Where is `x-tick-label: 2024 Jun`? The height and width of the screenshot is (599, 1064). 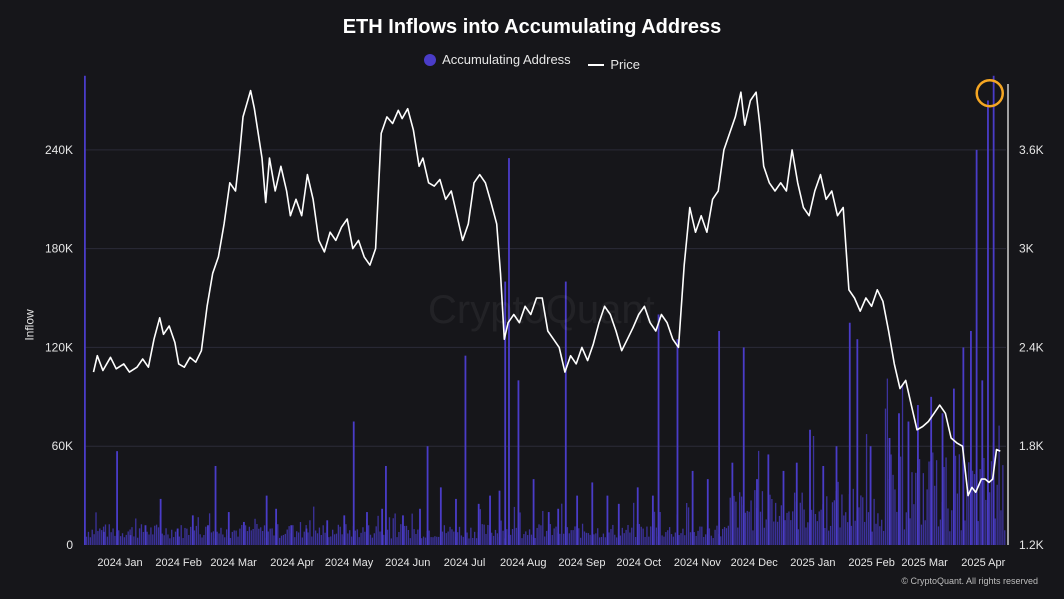
x-tick-label: 2024 Jun is located at coordinates (407, 563).